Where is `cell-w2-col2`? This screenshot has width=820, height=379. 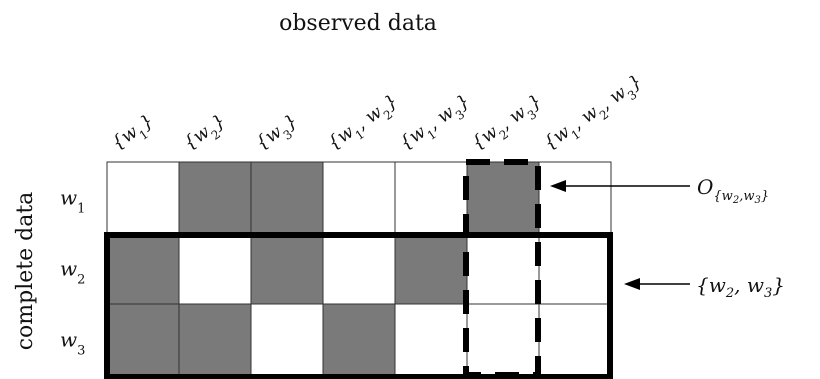 cell-w2-col2 is located at coordinates (215, 268).